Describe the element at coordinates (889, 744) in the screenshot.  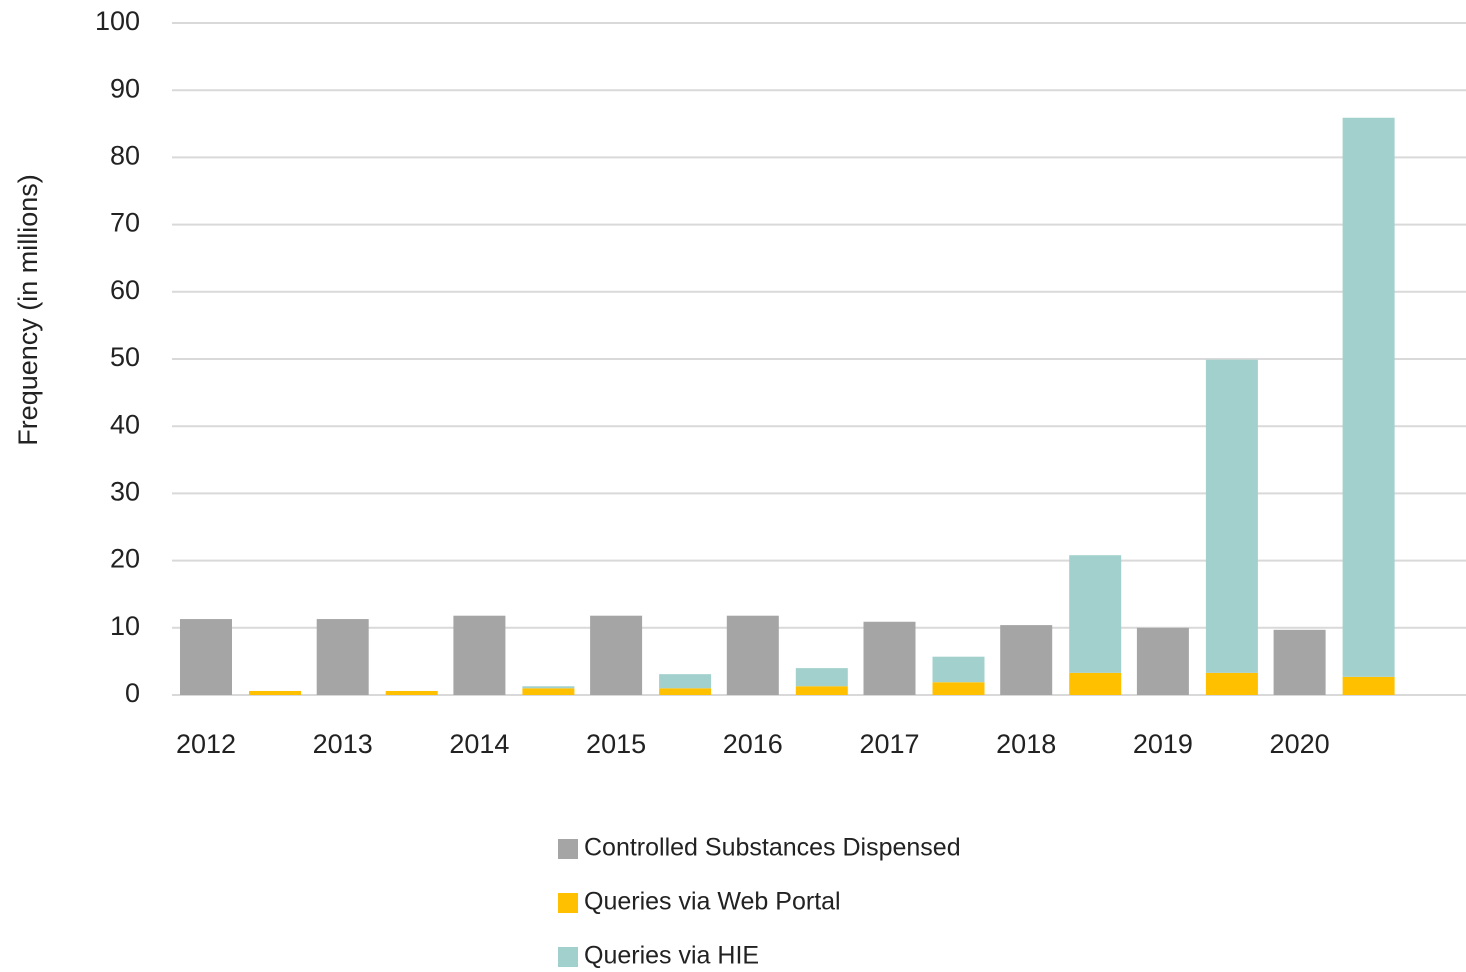
I see `x-tick-label: 2017` at that location.